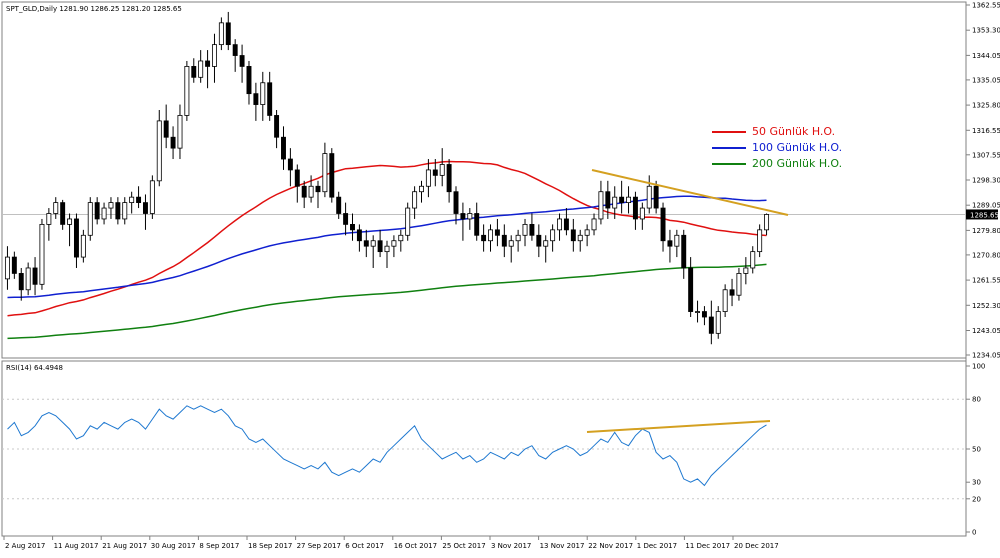 The image size is (1000, 558). Describe the element at coordinates (986, 106) in the screenshot. I see `price-tick-label: 1325.80` at that location.